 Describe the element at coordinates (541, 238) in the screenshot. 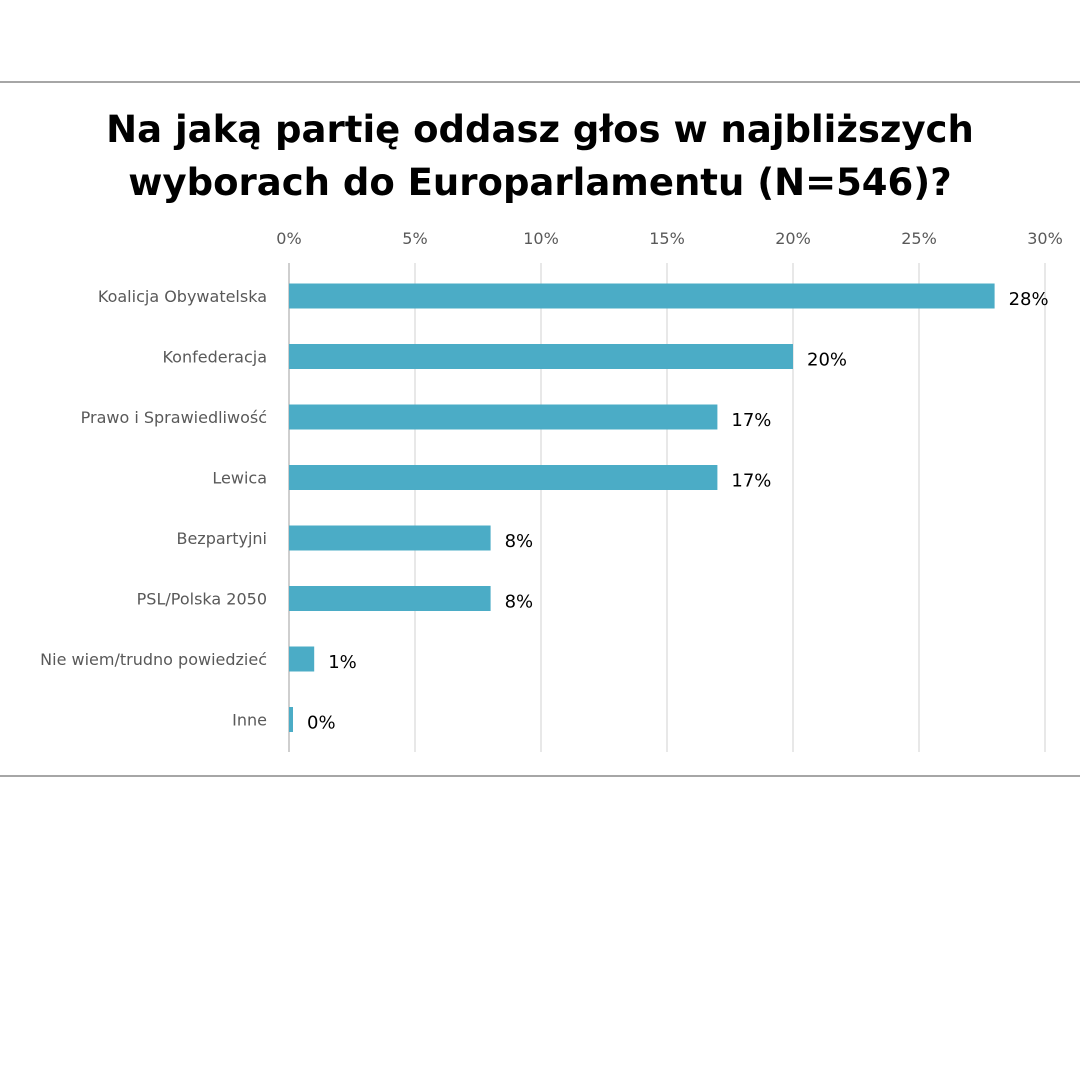

I see `x-tick-label: 10%` at that location.